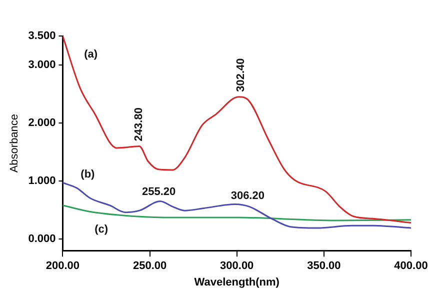 Image resolution: width=433 pixels, height=293 pixels. Describe the element at coordinates (42, 36) in the screenshot. I see `y-tick-label: 3.500` at that location.